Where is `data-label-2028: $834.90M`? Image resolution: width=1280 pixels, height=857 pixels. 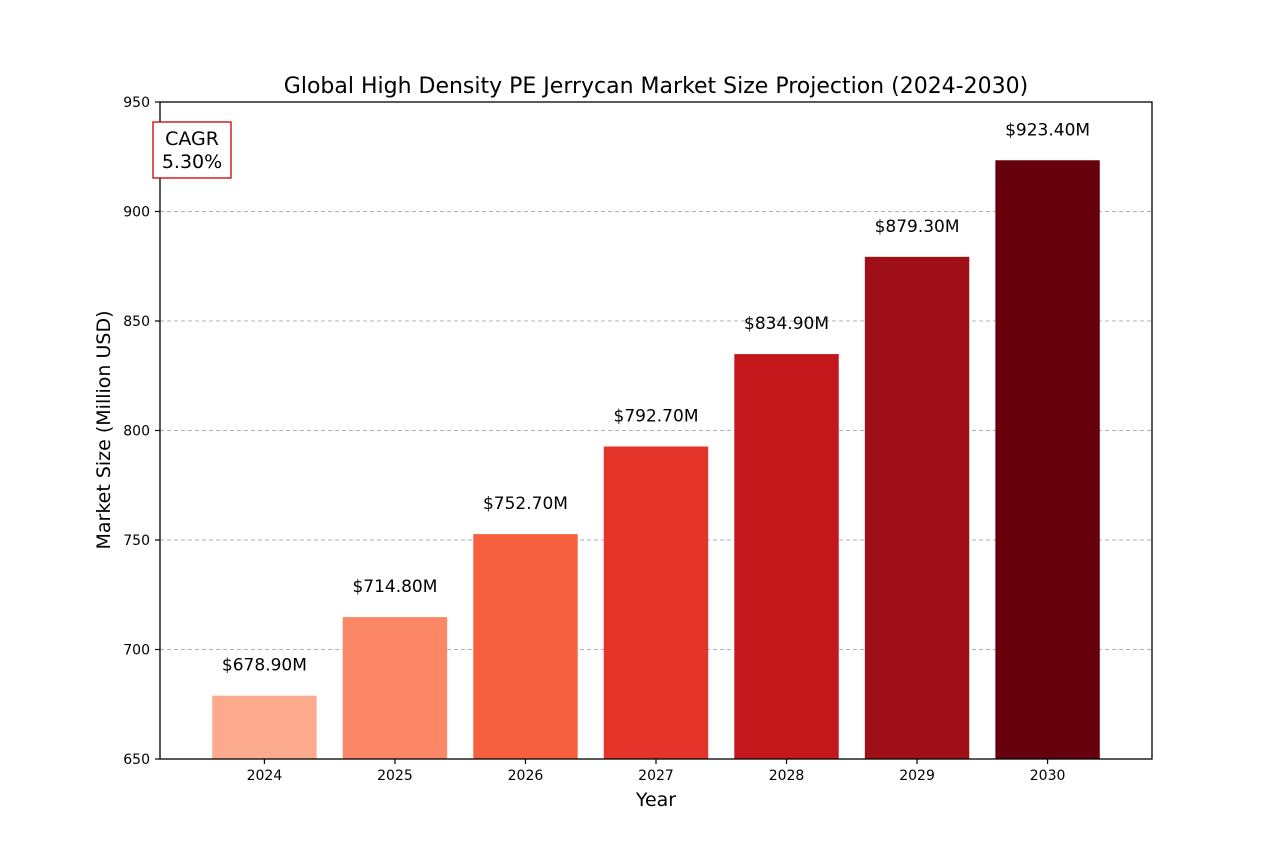 data-label-2028: $834.90M is located at coordinates (786, 324).